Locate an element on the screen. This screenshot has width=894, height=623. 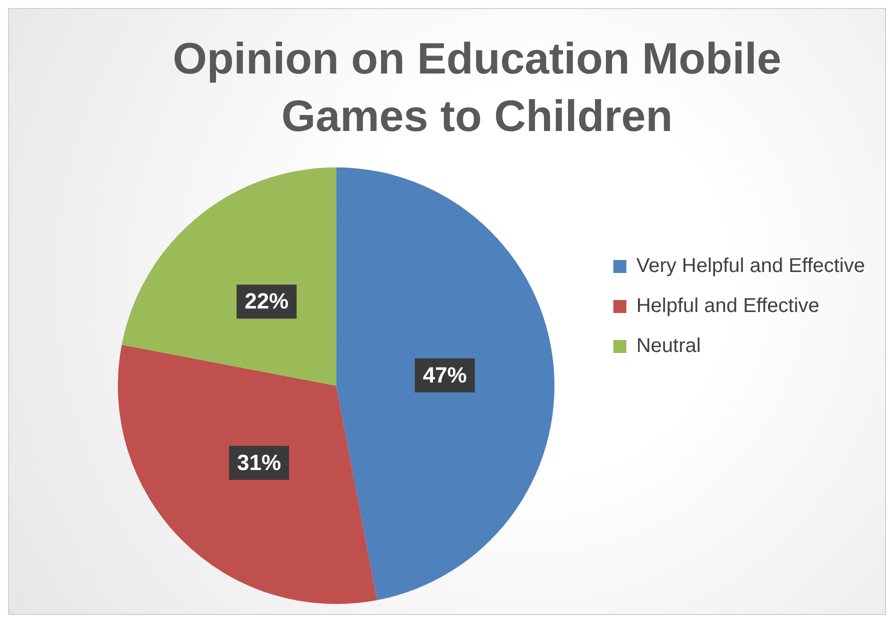
legend-label: Helpful and Effective is located at coordinates (728, 306).